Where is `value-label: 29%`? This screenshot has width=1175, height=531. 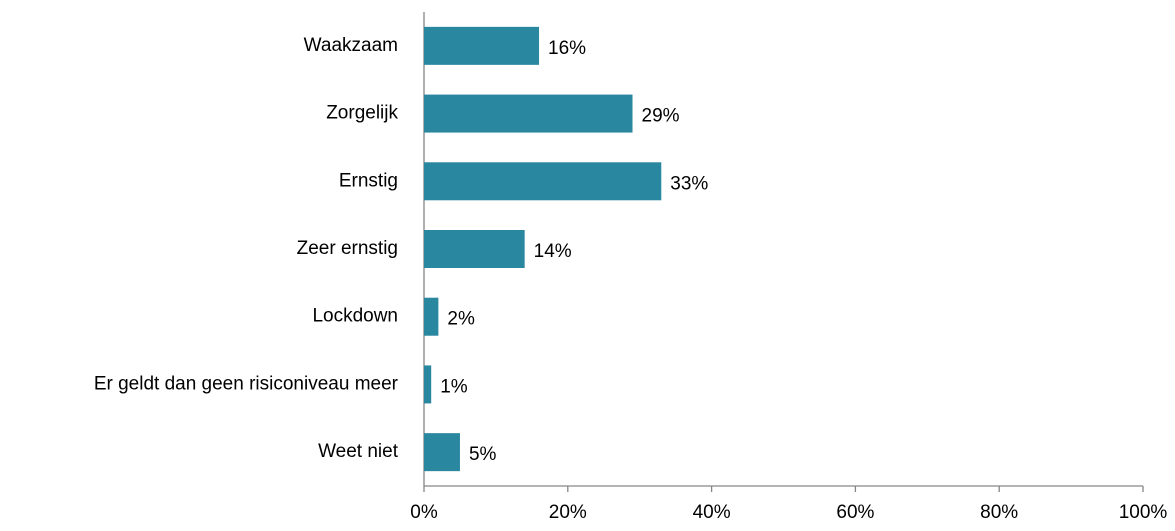 value-label: 29% is located at coordinates (661, 116).